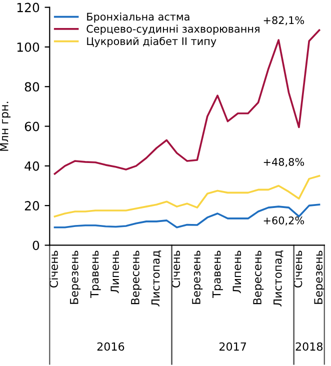 This screenshot has width=331, height=366. Describe the element at coordinates (5, 126) in the screenshot. I see `y-axis-title: Млн грн.` at that location.